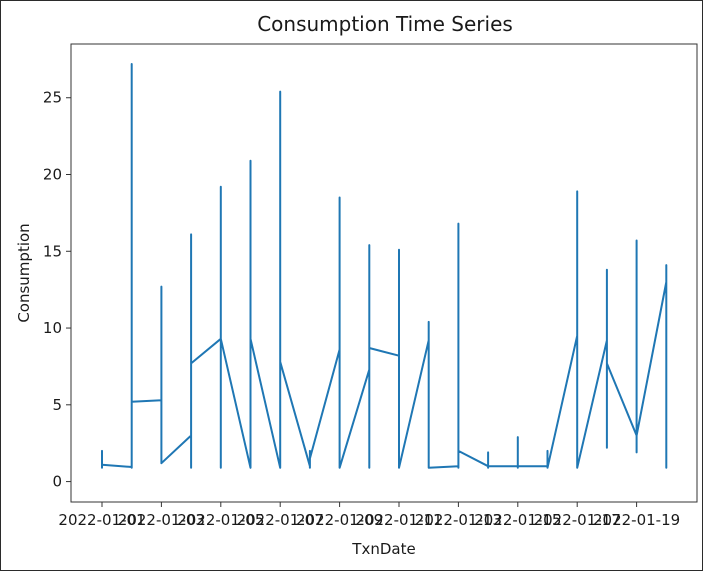 This screenshot has width=703, height=571. I want to click on y-tick-label: 25, so click(52, 98).